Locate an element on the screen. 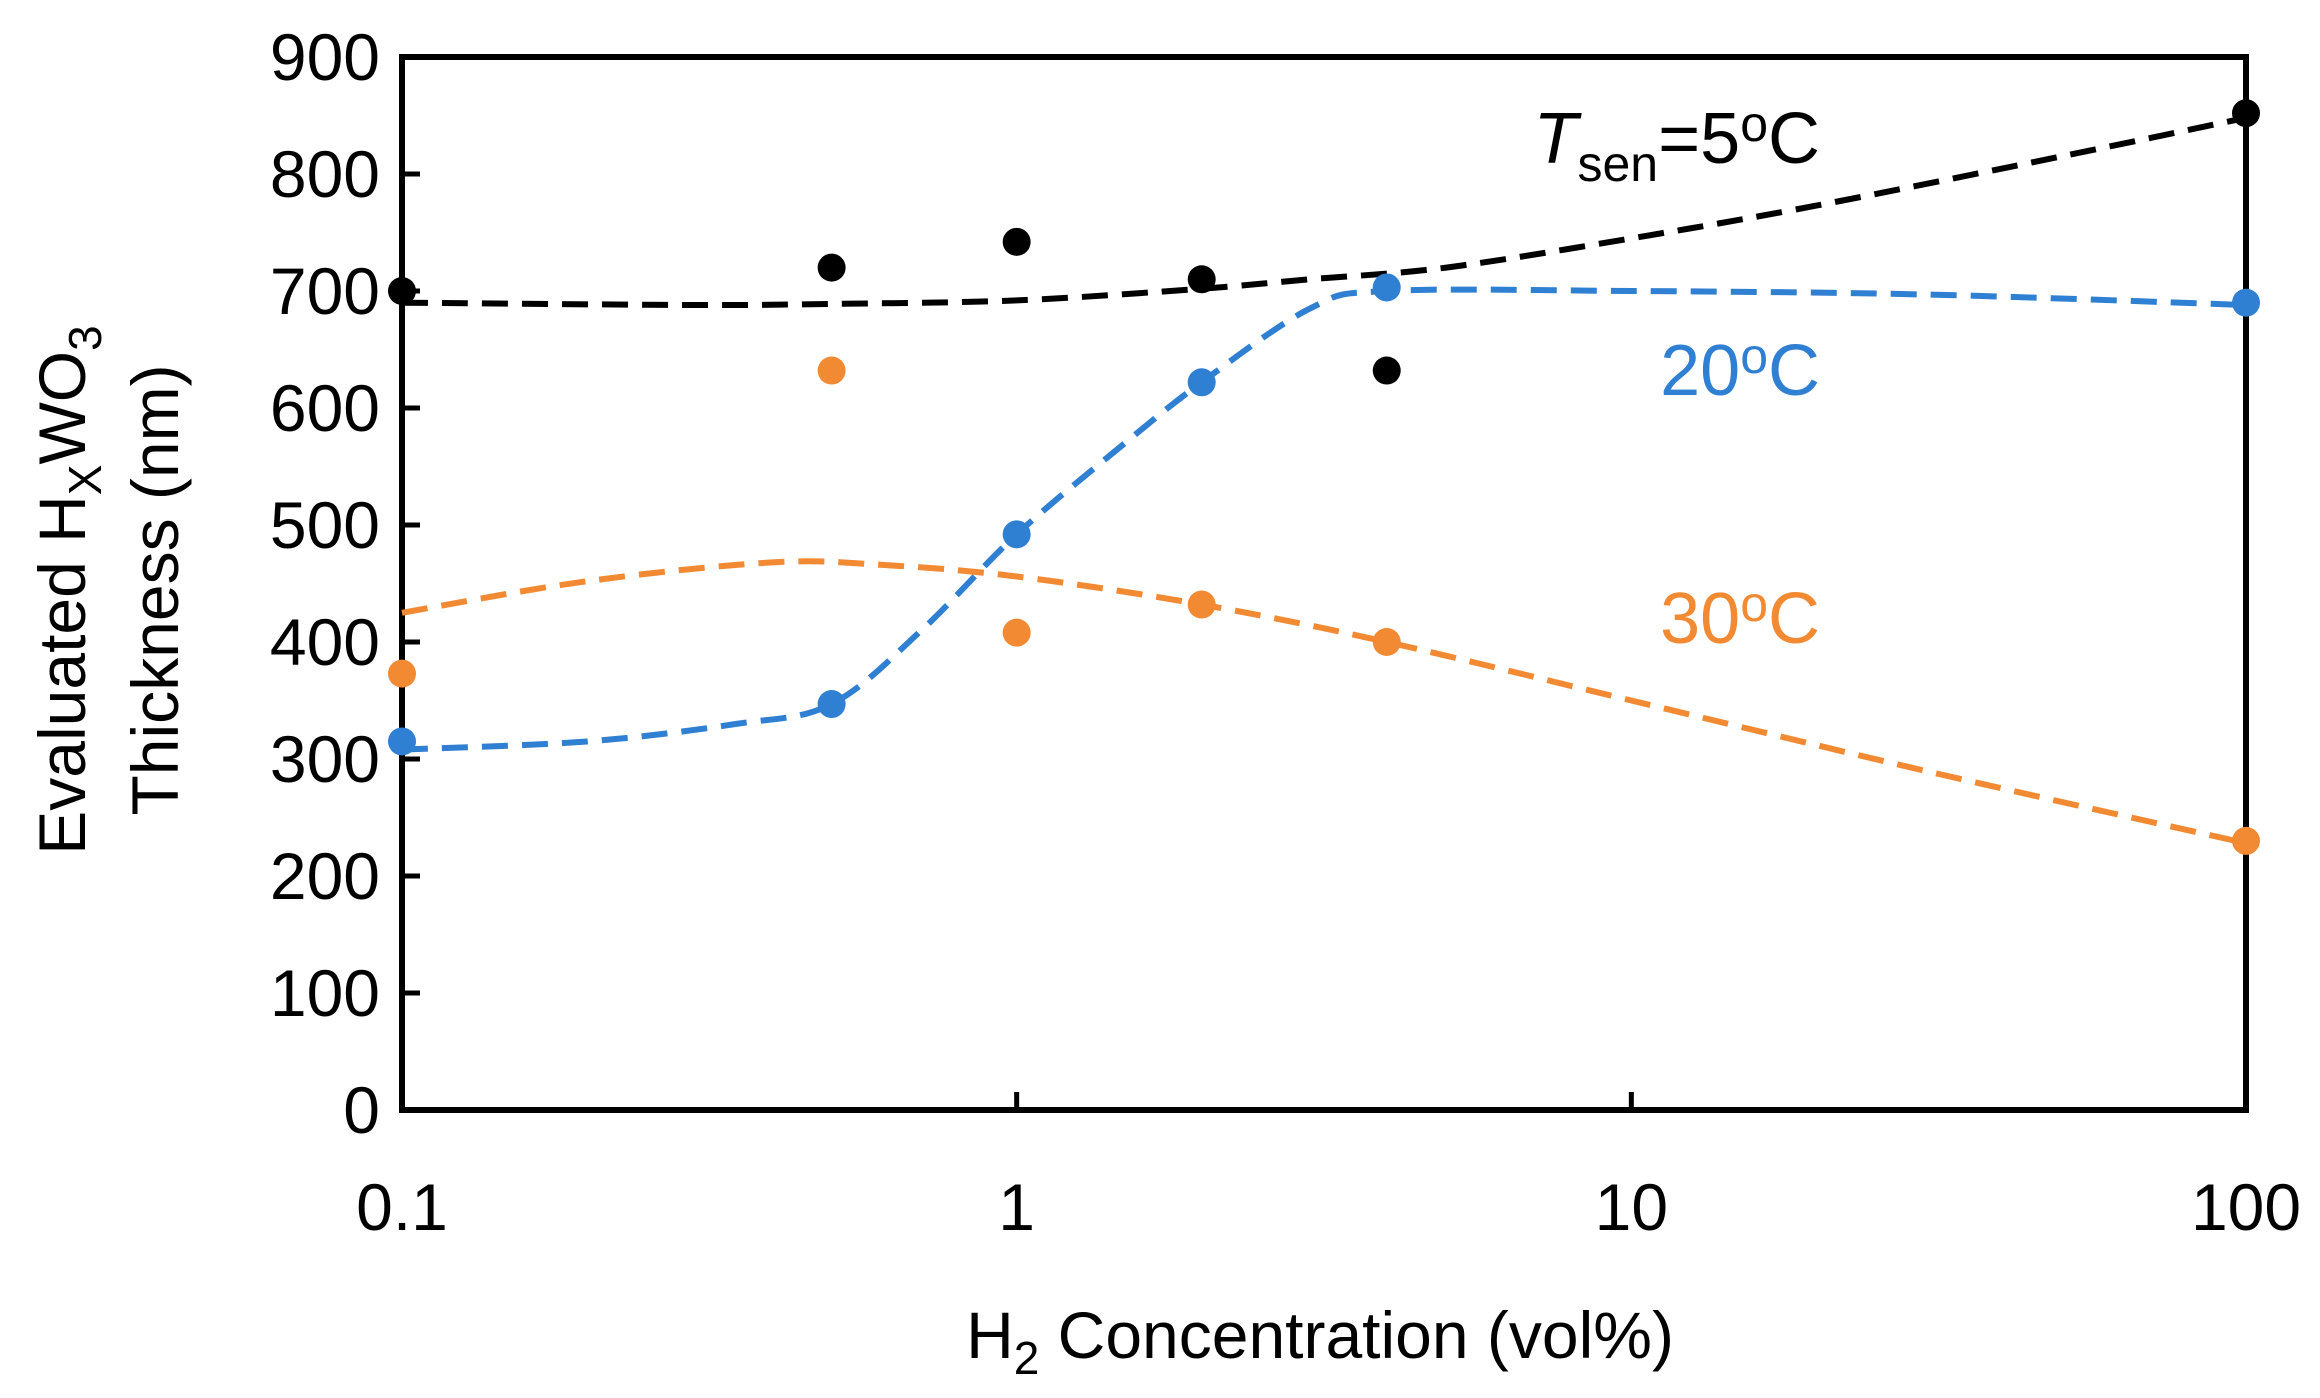 The width and height of the screenshot is (2320, 1398). y-axis-title-line2: Thickness (nm) is located at coordinates (155, 589).